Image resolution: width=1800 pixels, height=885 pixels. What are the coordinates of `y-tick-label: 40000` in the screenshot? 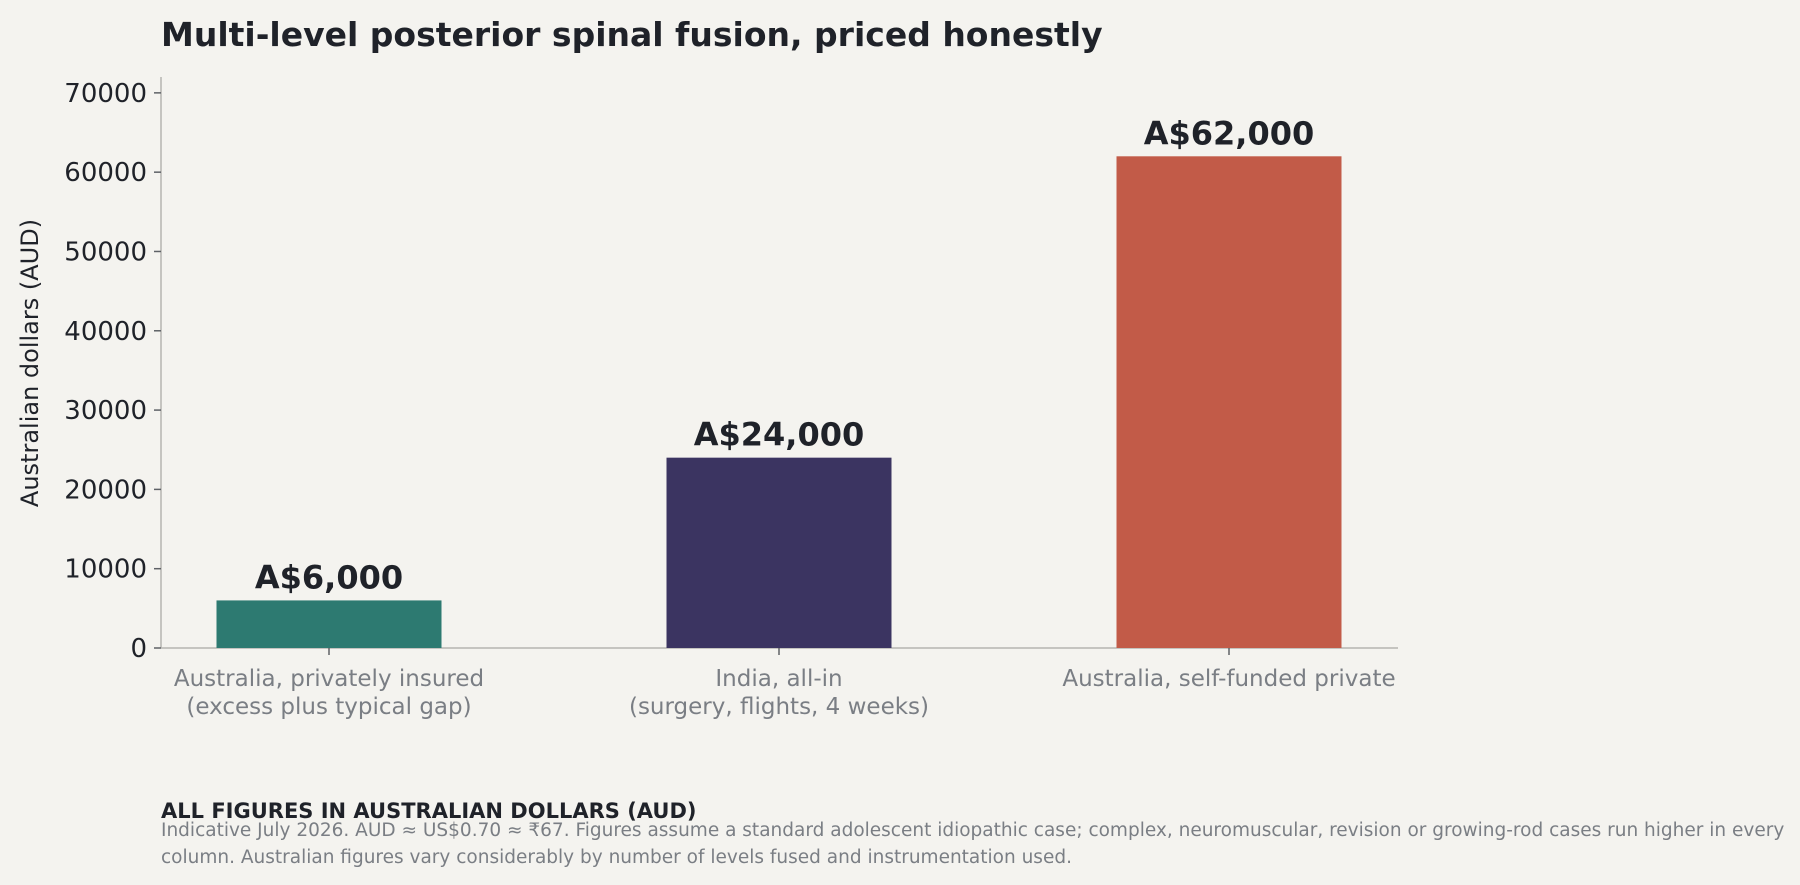 It's located at (105, 332).